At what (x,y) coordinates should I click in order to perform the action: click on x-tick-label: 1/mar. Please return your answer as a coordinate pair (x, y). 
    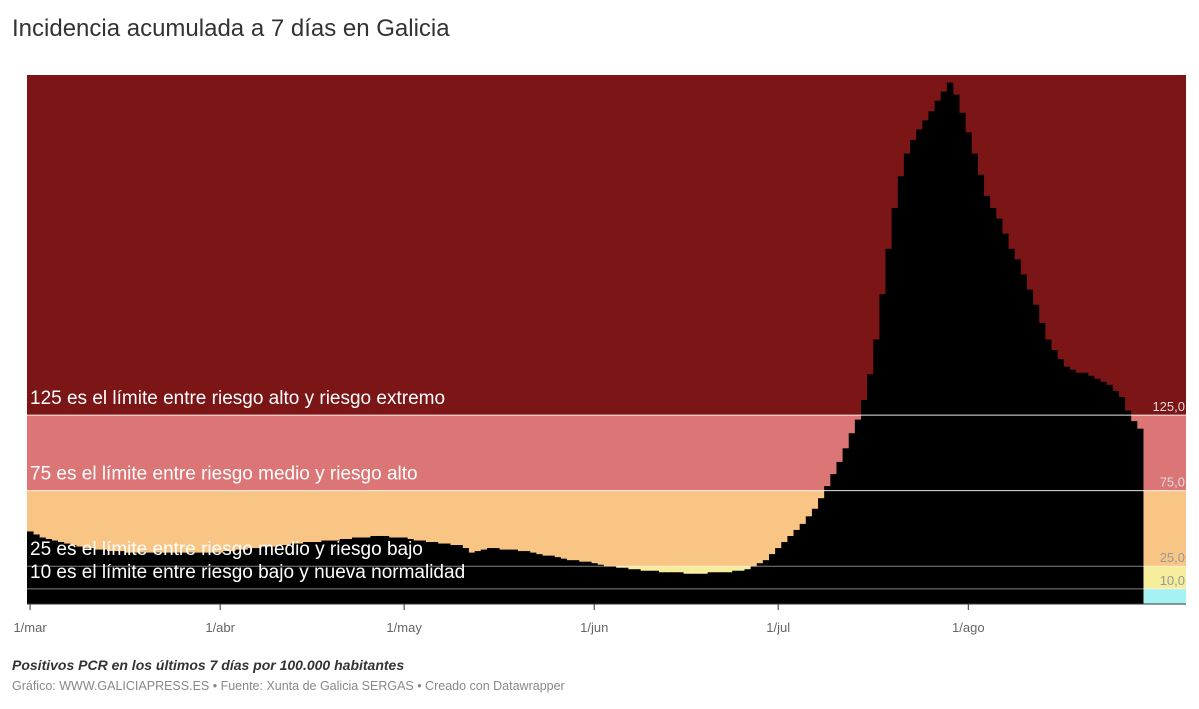
    Looking at the image, I should click on (30, 627).